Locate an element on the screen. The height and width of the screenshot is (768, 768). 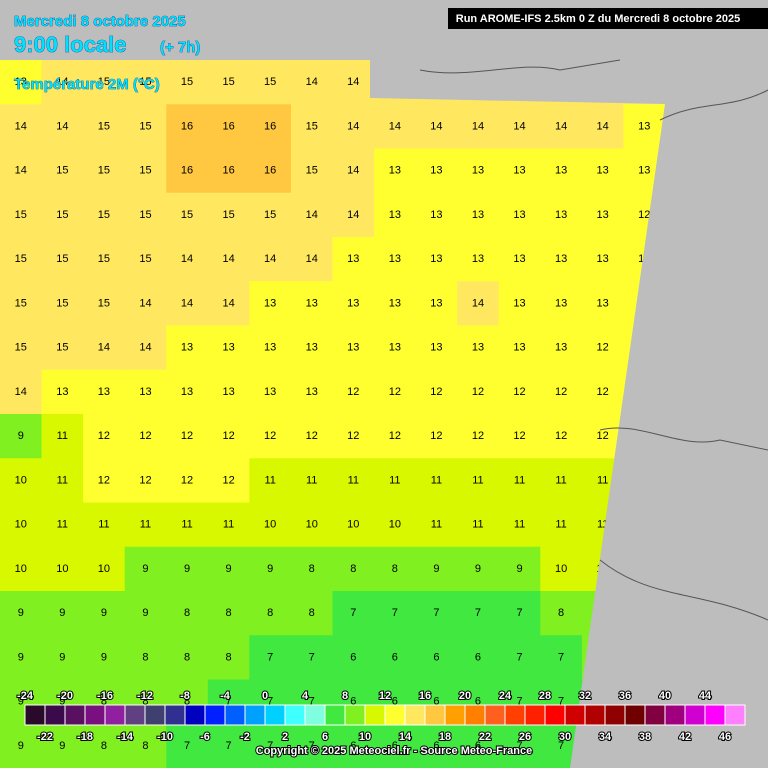
scale-label: -12 is located at coordinates (145, 696).